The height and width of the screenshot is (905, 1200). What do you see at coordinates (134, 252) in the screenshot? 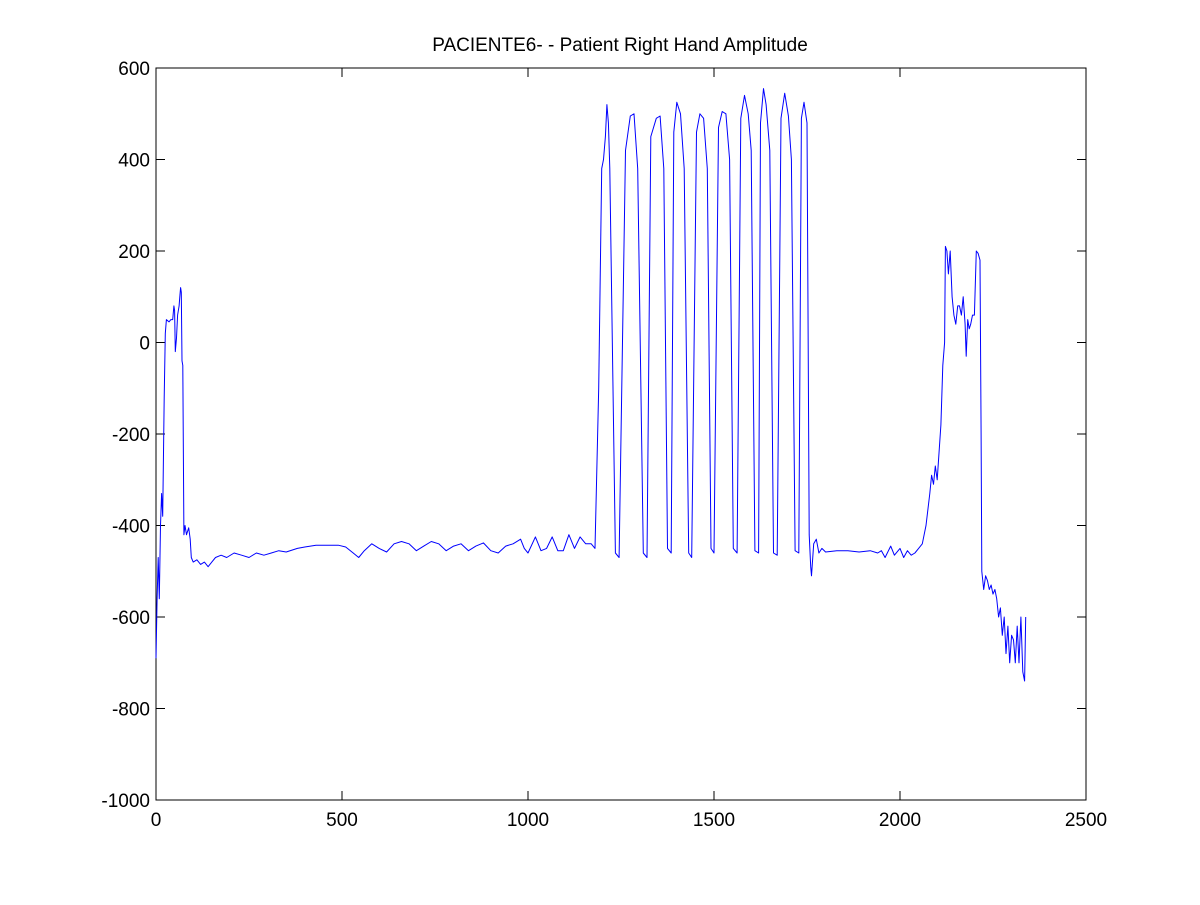
I see `y-tick-label: 200` at bounding box center [134, 252].